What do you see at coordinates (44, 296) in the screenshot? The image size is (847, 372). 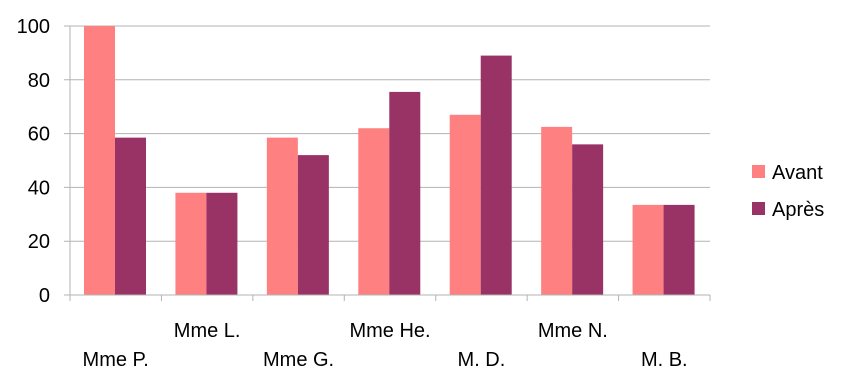 I see `y-tick-label: 0` at bounding box center [44, 296].